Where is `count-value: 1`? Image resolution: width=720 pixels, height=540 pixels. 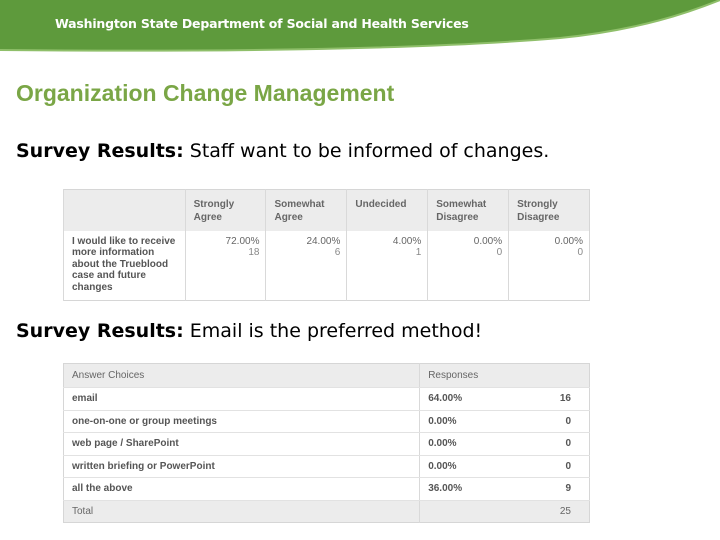 count-value: 1 is located at coordinates (418, 252).